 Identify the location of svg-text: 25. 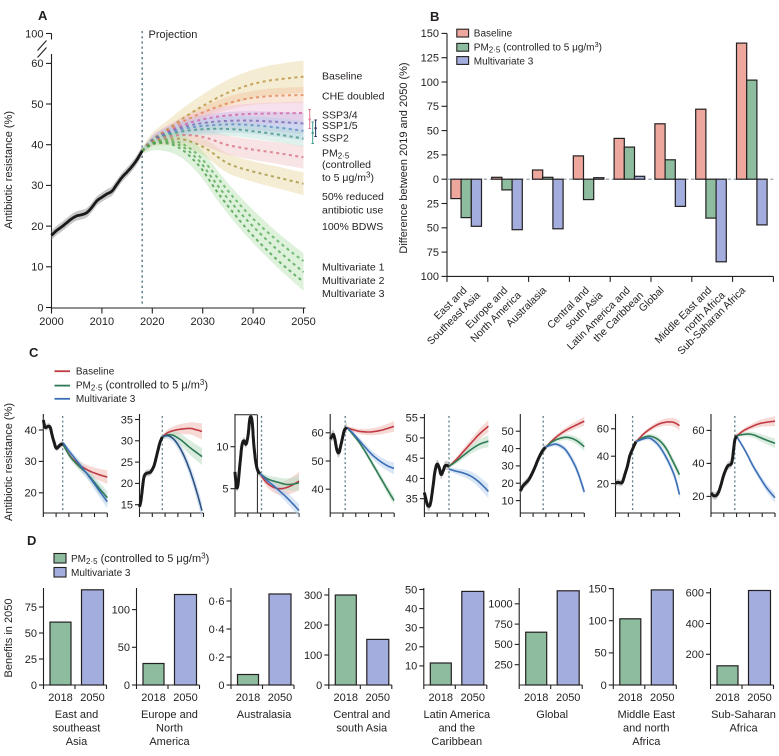
(31, 660).